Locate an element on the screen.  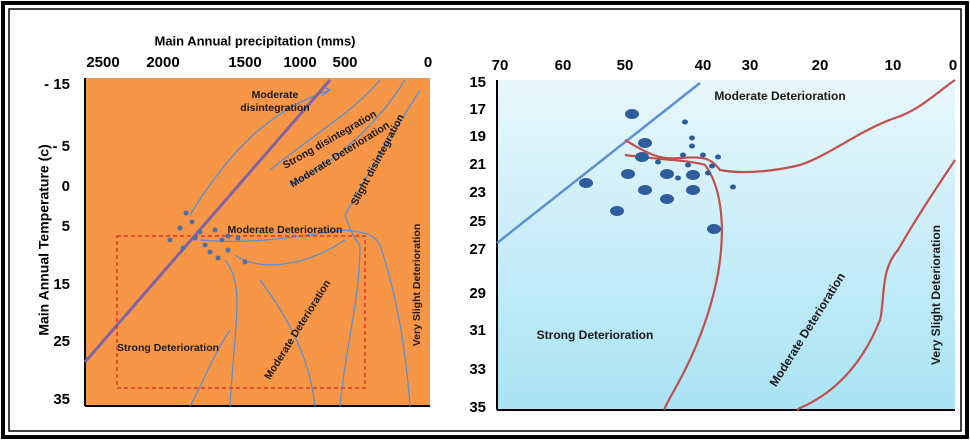
zone-label: Moderate is located at coordinates (275, 95).